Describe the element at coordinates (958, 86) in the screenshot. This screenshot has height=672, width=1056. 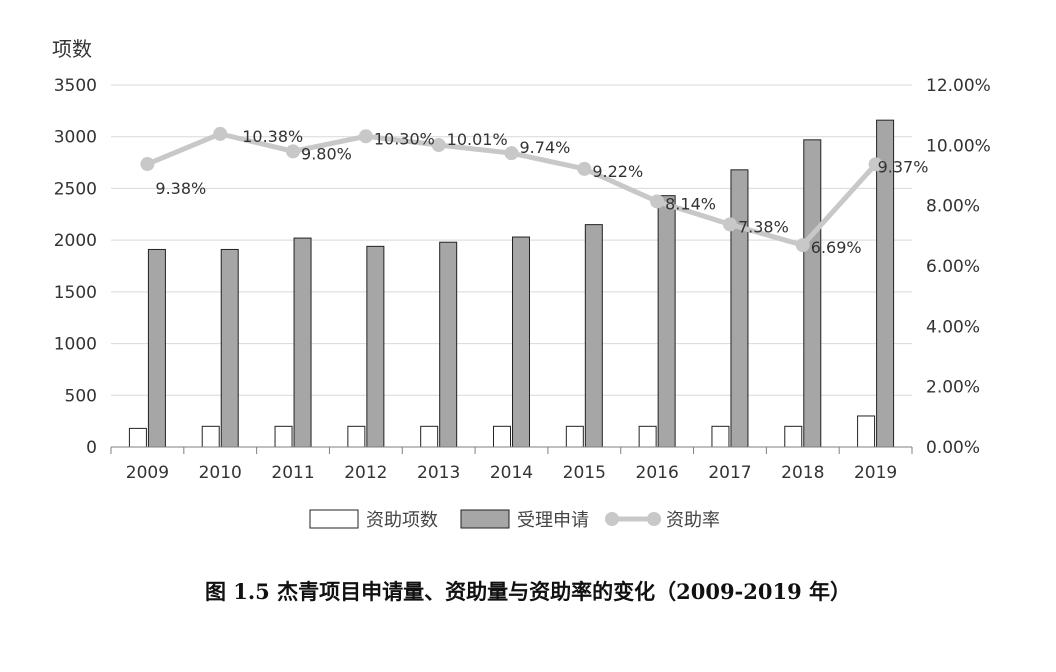
I see `y2-tick-label: 12.00%` at that location.